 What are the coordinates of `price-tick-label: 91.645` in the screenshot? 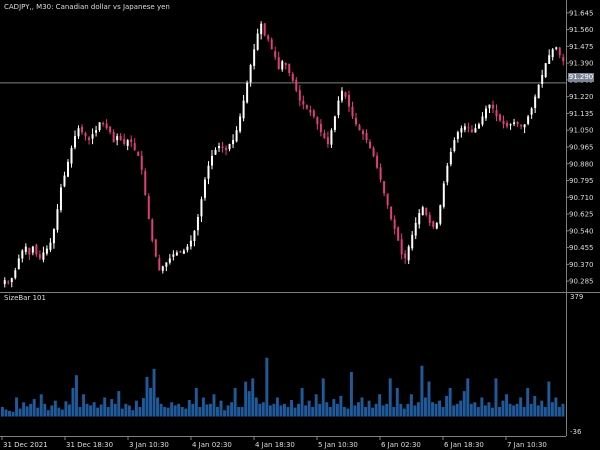 It's located at (581, 13).